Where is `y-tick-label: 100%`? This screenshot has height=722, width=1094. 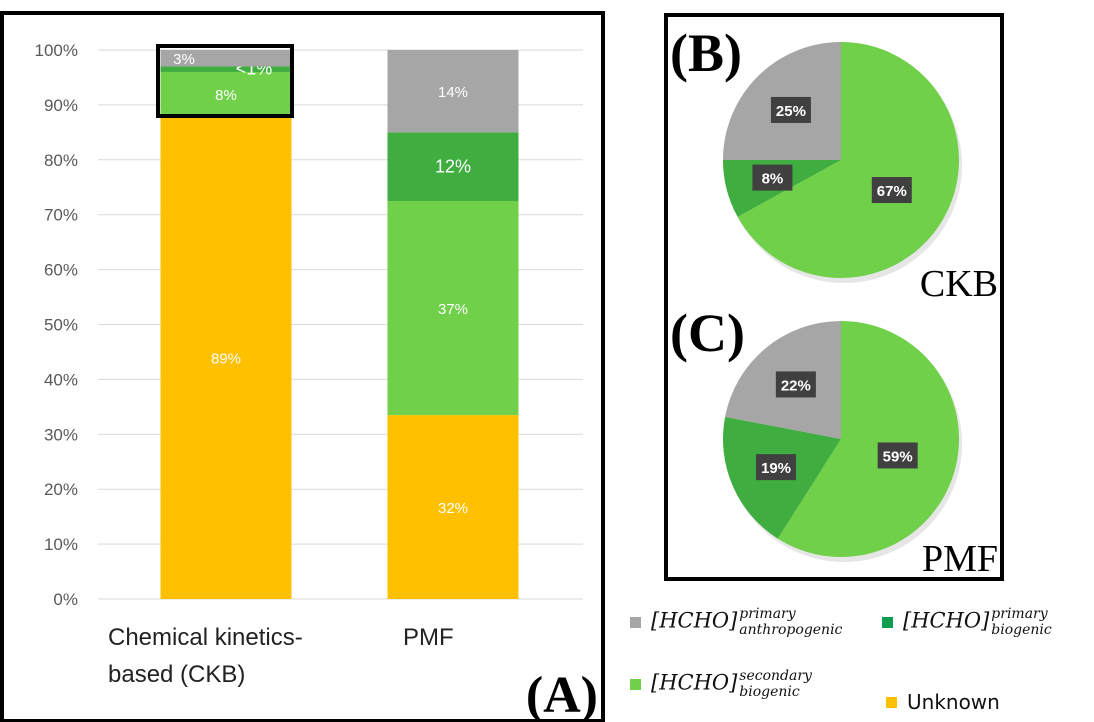
y-tick-label: 100% is located at coordinates (56, 50).